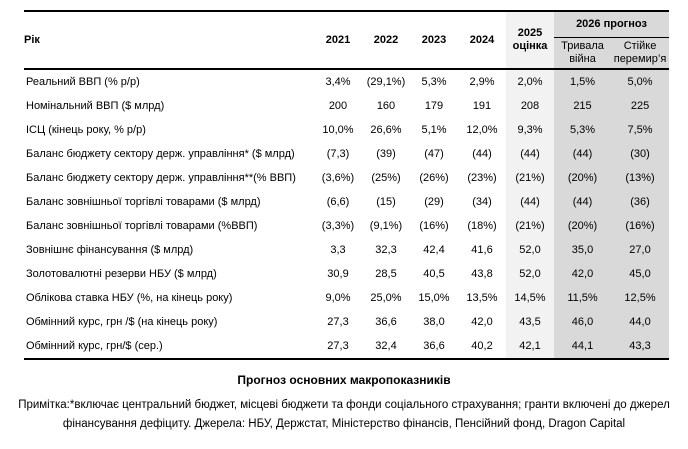 This screenshot has height=449, width=688. What do you see at coordinates (338, 81) in the screenshot?
I see `cell-value: 3,4%` at bounding box center [338, 81].